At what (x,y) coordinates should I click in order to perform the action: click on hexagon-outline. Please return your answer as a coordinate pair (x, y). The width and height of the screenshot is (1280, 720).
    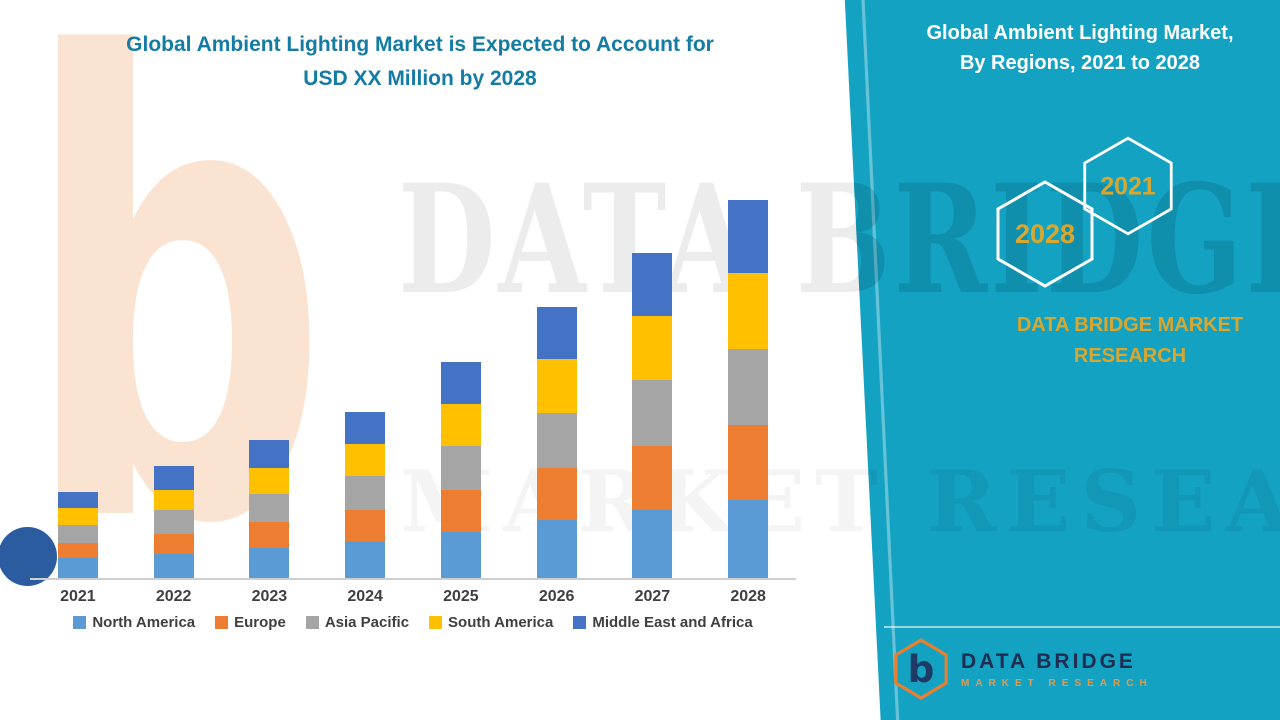
    Looking at the image, I should click on (1128, 186).